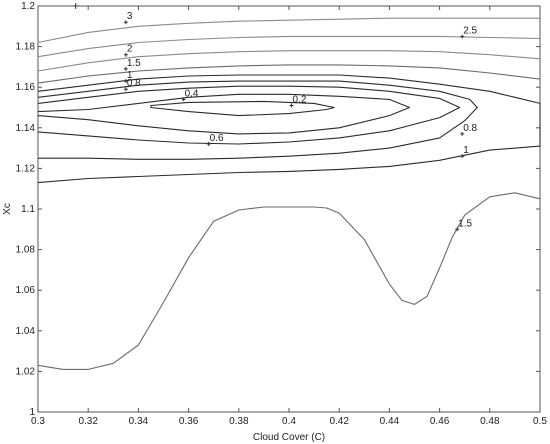 The height and width of the screenshot is (444, 550). Describe the element at coordinates (189, 421) in the screenshot. I see `x-tick-label: 0.36` at that location.